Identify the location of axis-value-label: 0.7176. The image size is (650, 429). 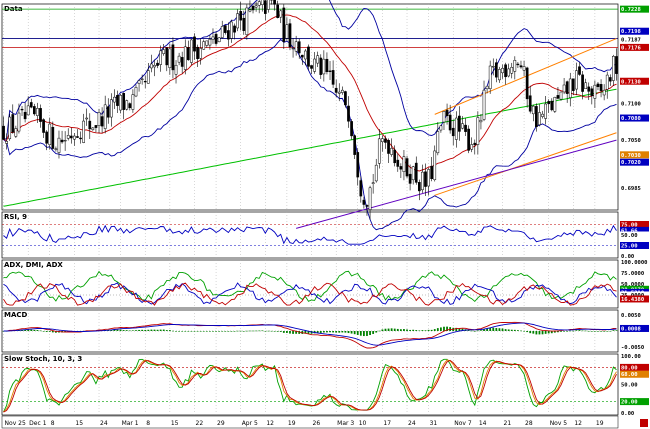
(631, 48).